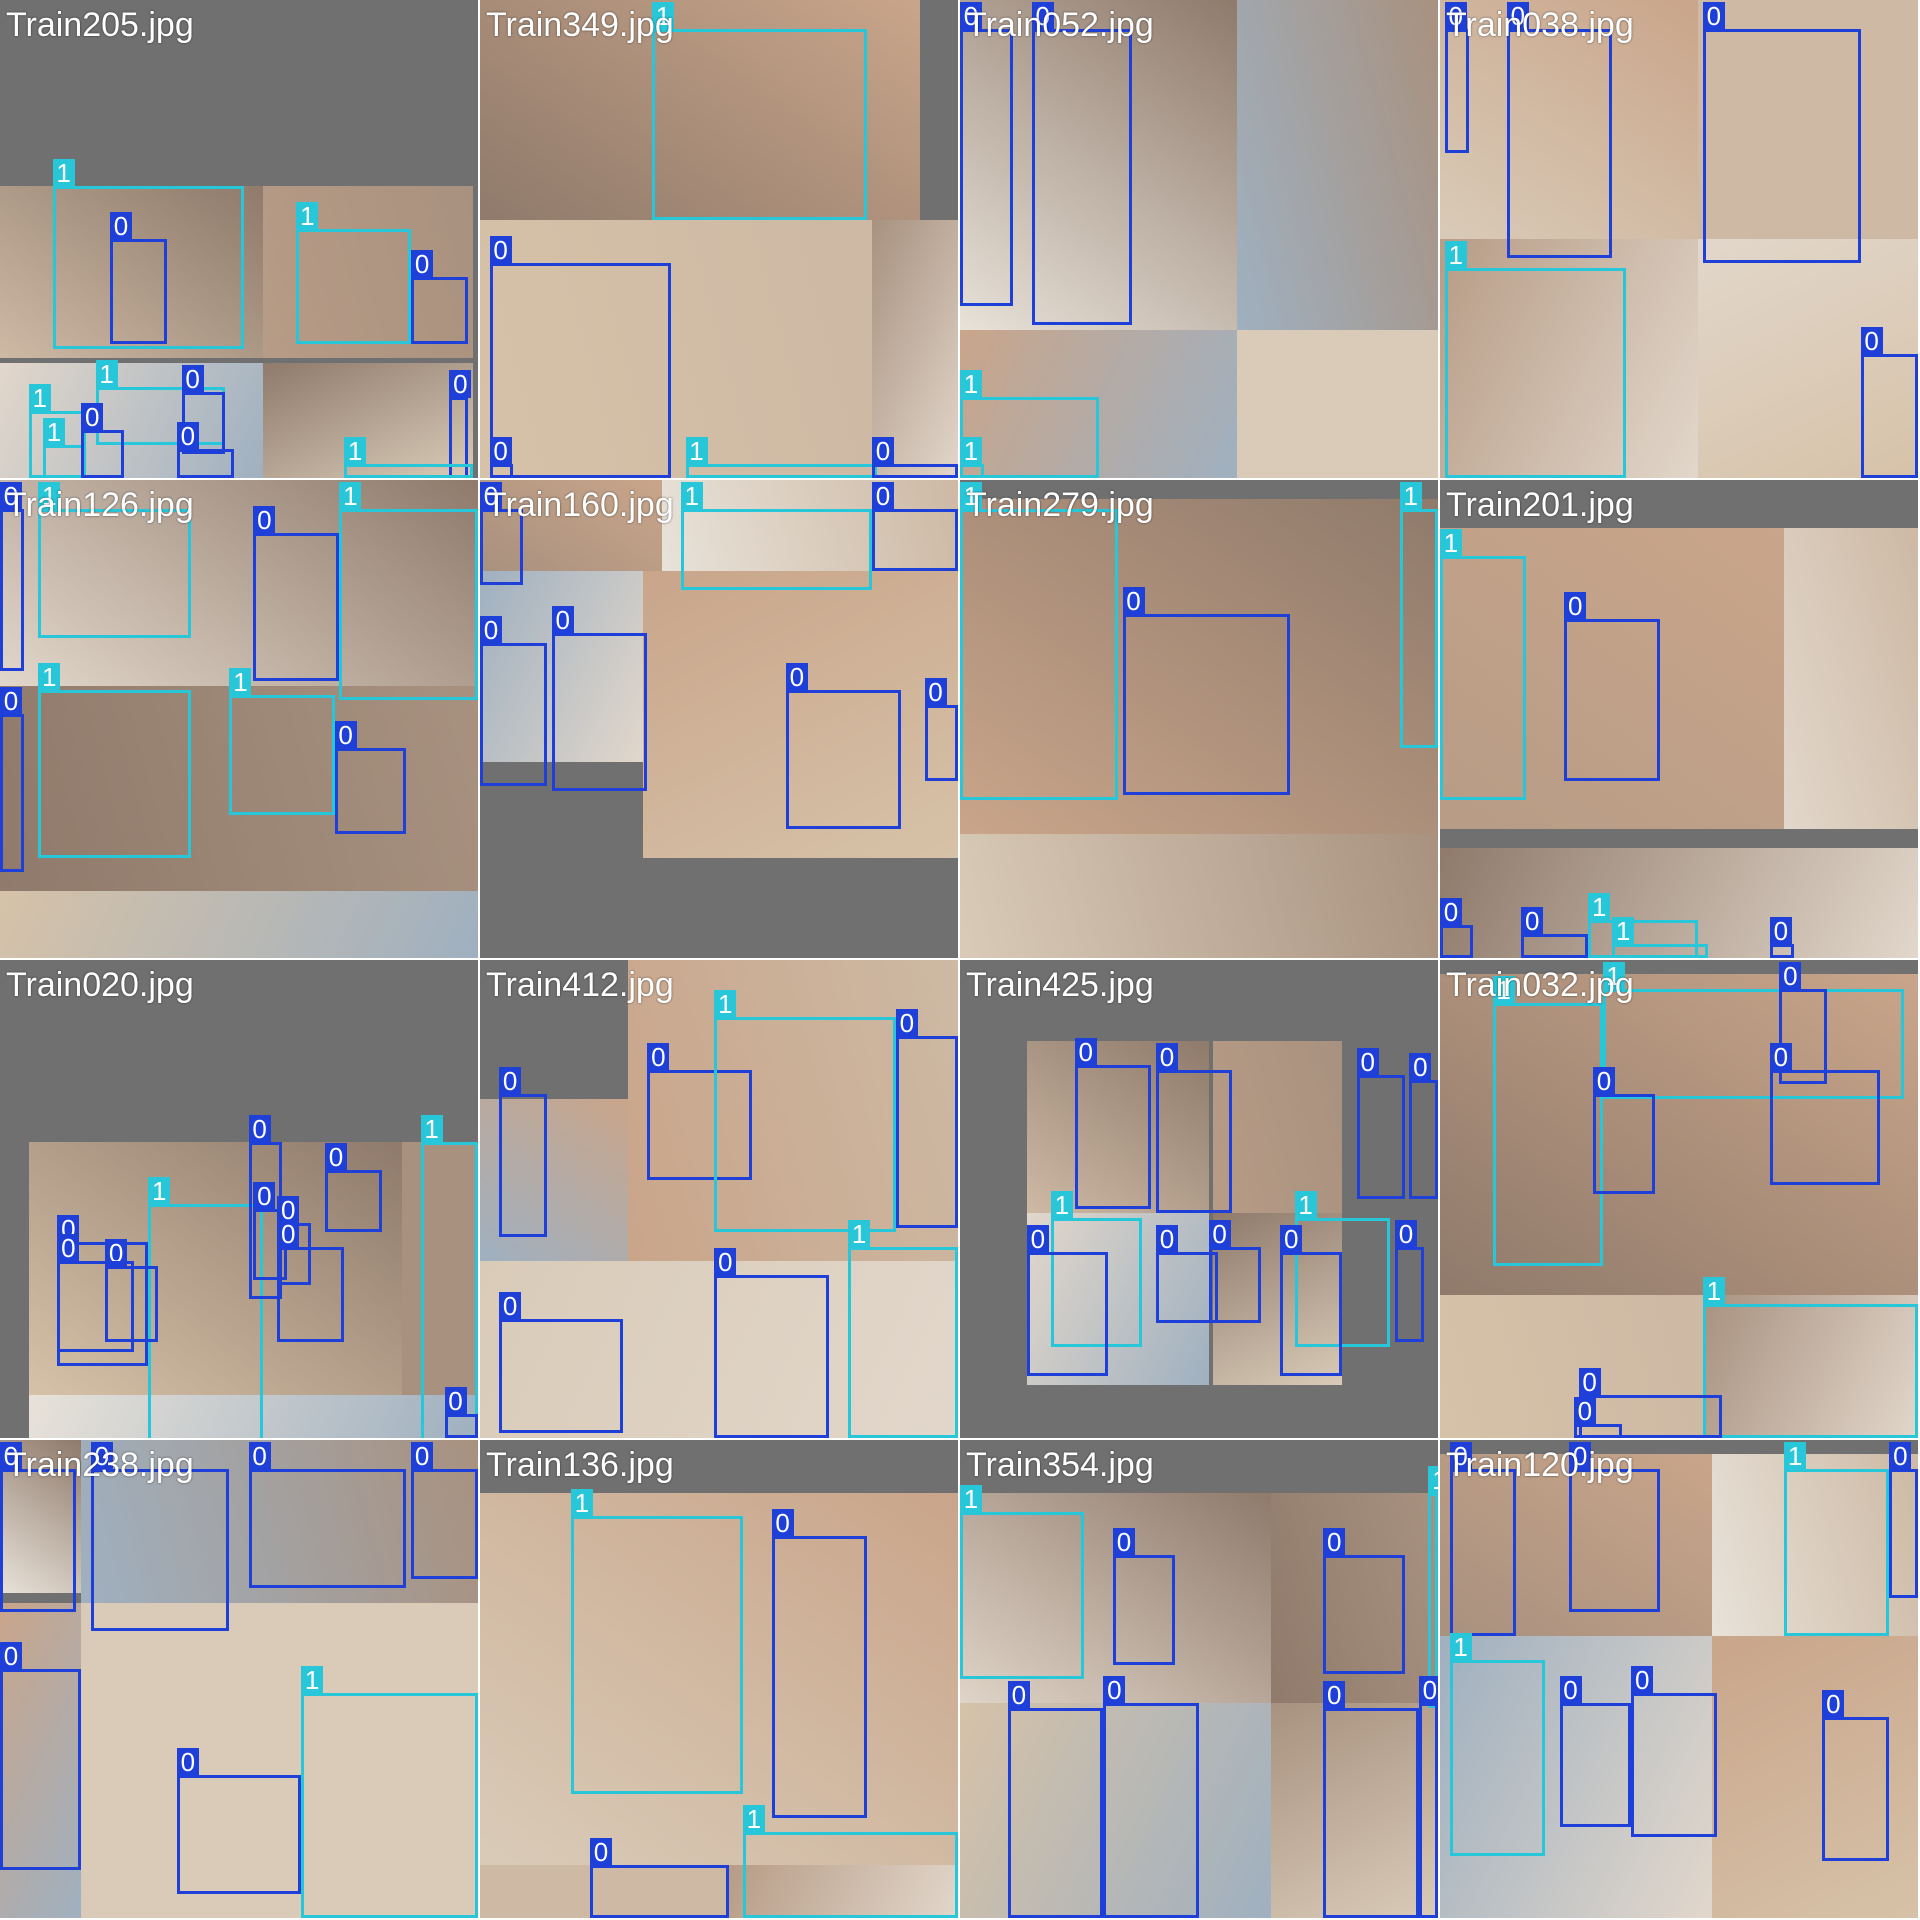 This screenshot has height=1920, width=1920. Describe the element at coordinates (1200, 1680) in the screenshot. I see `mosaic-tile: Train354.jpg10010000` at that location.